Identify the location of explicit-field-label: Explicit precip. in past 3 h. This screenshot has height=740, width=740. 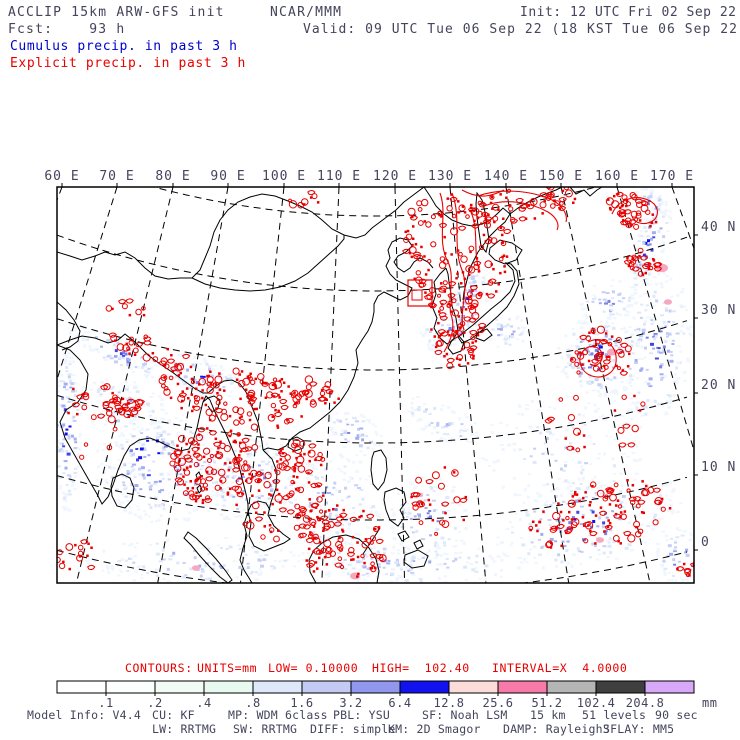
(128, 63).